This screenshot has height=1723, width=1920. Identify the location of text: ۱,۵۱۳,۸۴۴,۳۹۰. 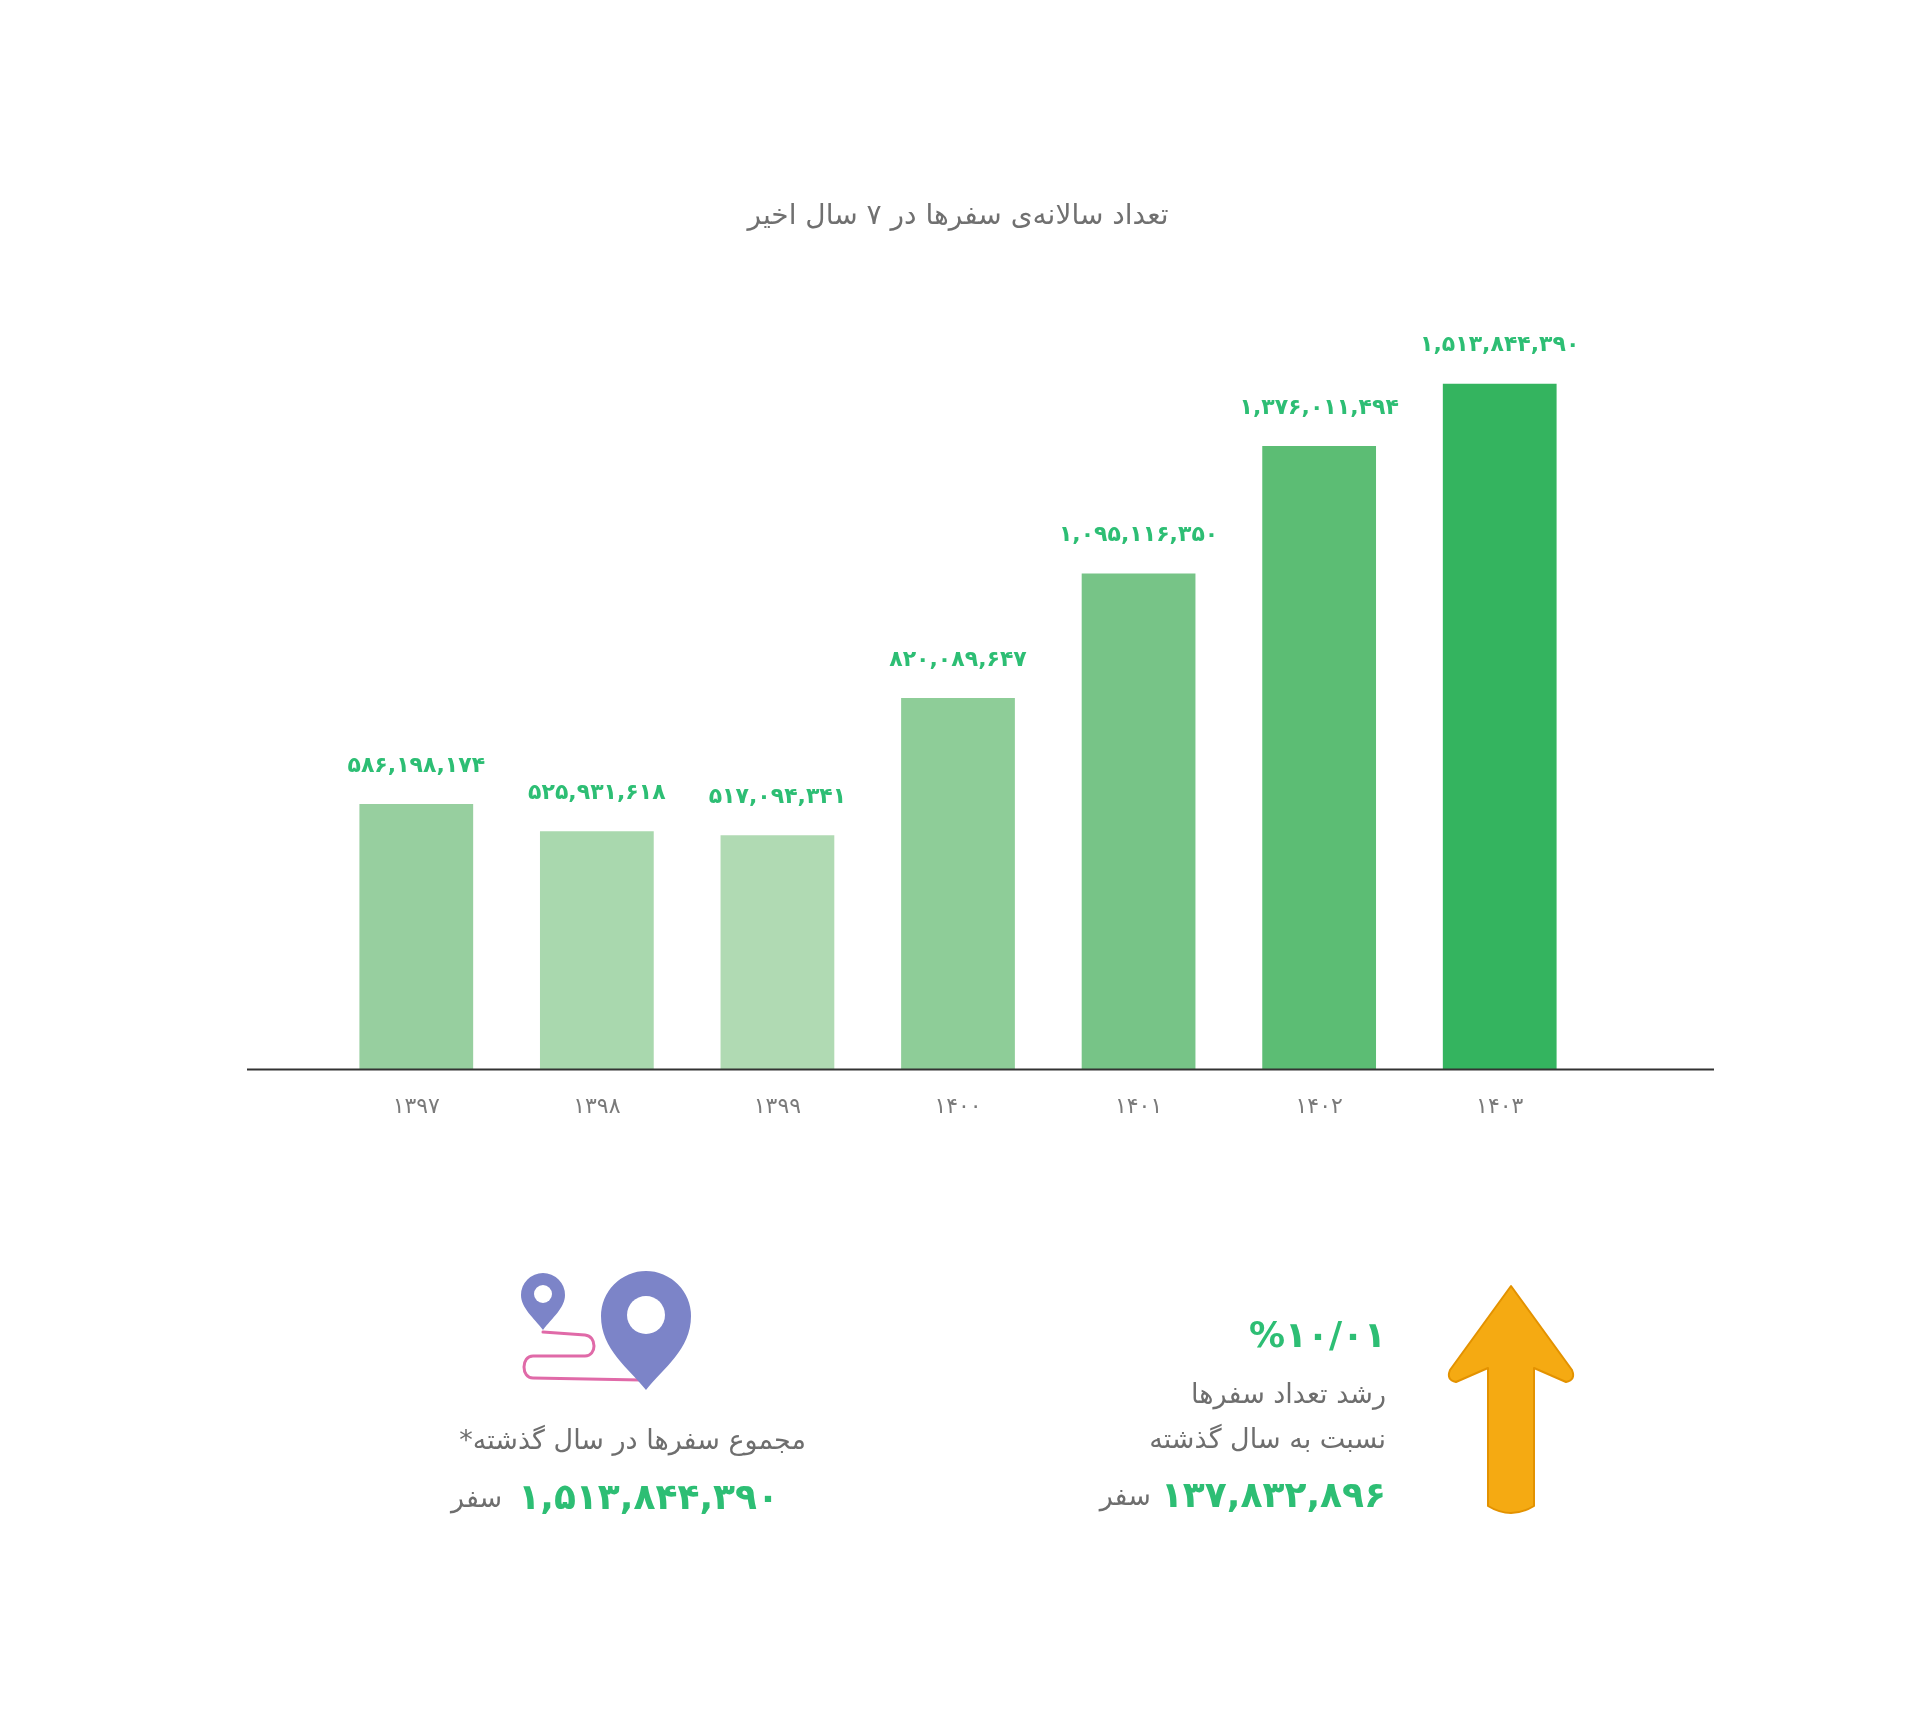
(648, 1497).